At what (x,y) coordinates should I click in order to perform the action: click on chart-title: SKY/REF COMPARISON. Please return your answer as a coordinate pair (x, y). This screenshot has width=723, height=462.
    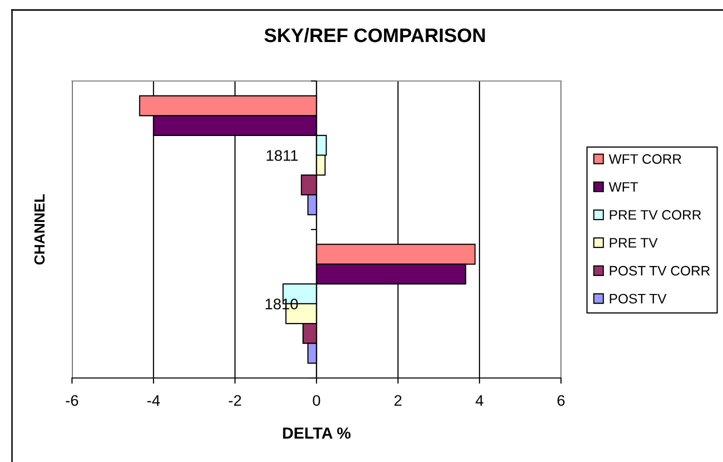
    Looking at the image, I should click on (374, 35).